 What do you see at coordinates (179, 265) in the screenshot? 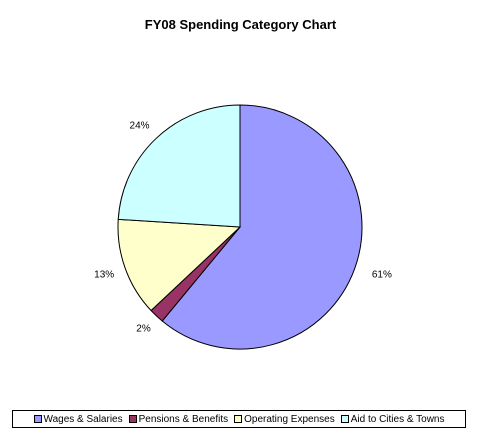
I see `pie-slice-operating-expenses` at bounding box center [179, 265].